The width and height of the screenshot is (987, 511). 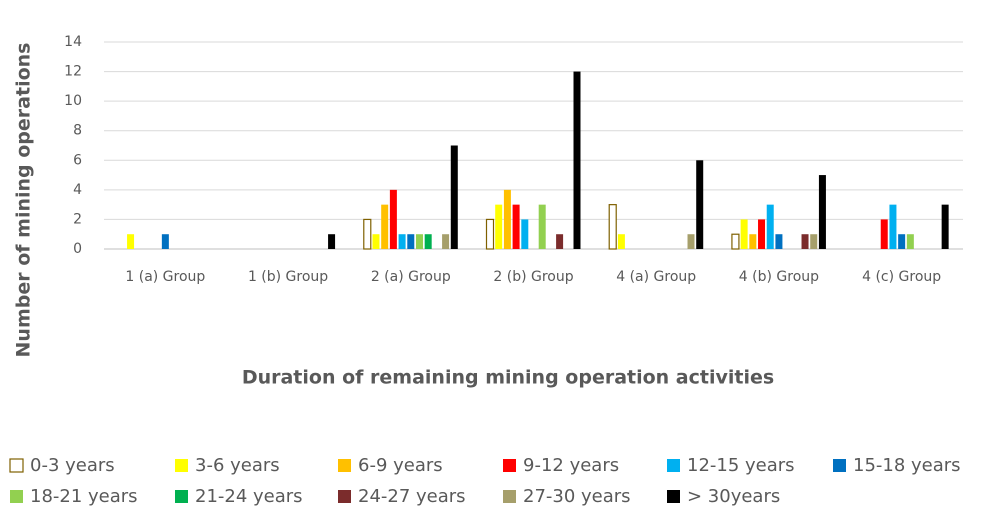 I want to click on legend-label: > 30years, so click(x=733, y=496).